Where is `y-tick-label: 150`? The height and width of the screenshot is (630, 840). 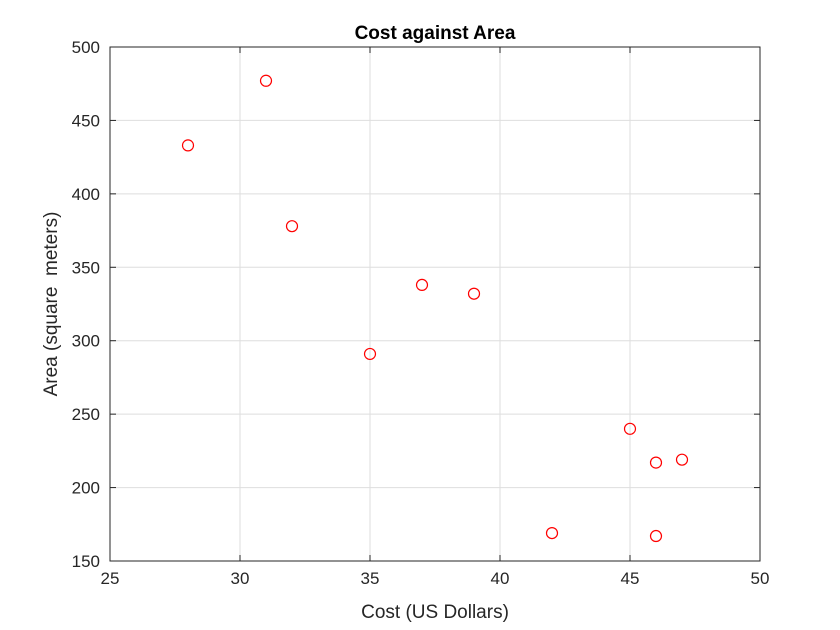
y-tick-label: 150 is located at coordinates (86, 561).